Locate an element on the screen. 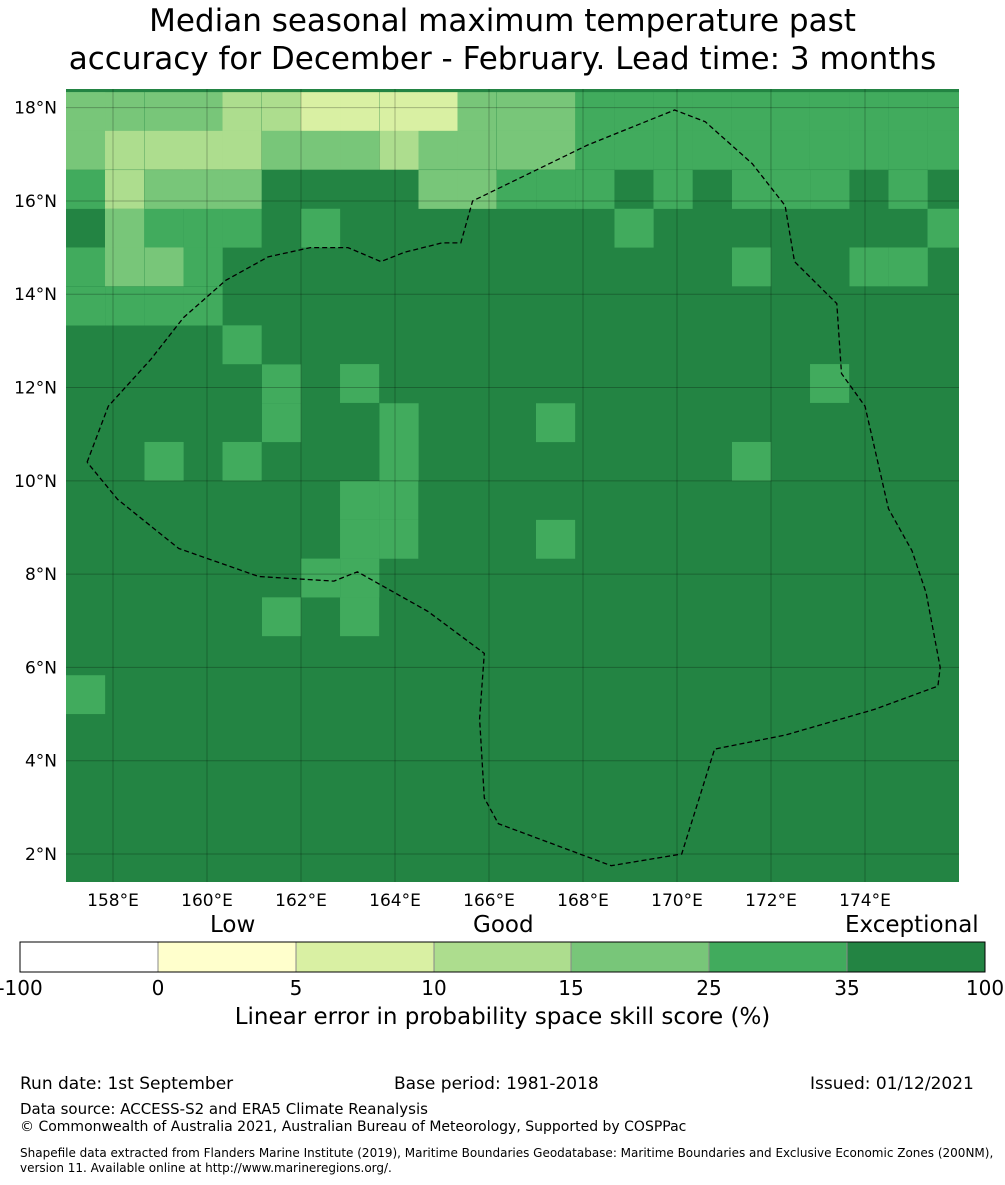 The height and width of the screenshot is (1185, 1005). colorbar-tick-label: 10 is located at coordinates (433, 988).